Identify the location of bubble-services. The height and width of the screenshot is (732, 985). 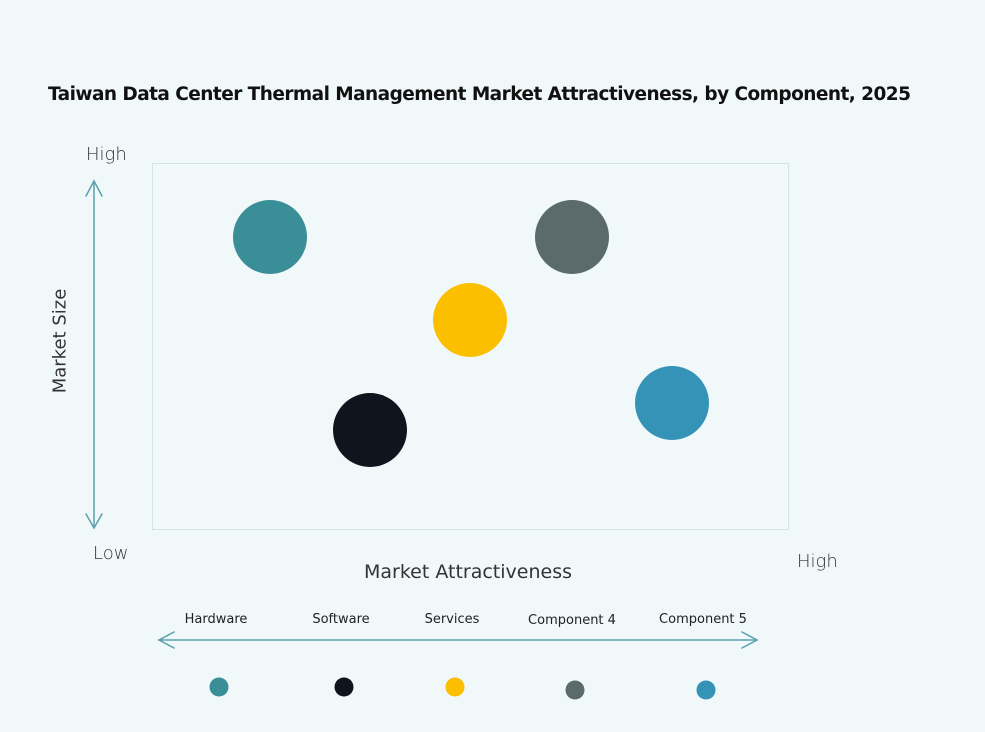
(470, 320).